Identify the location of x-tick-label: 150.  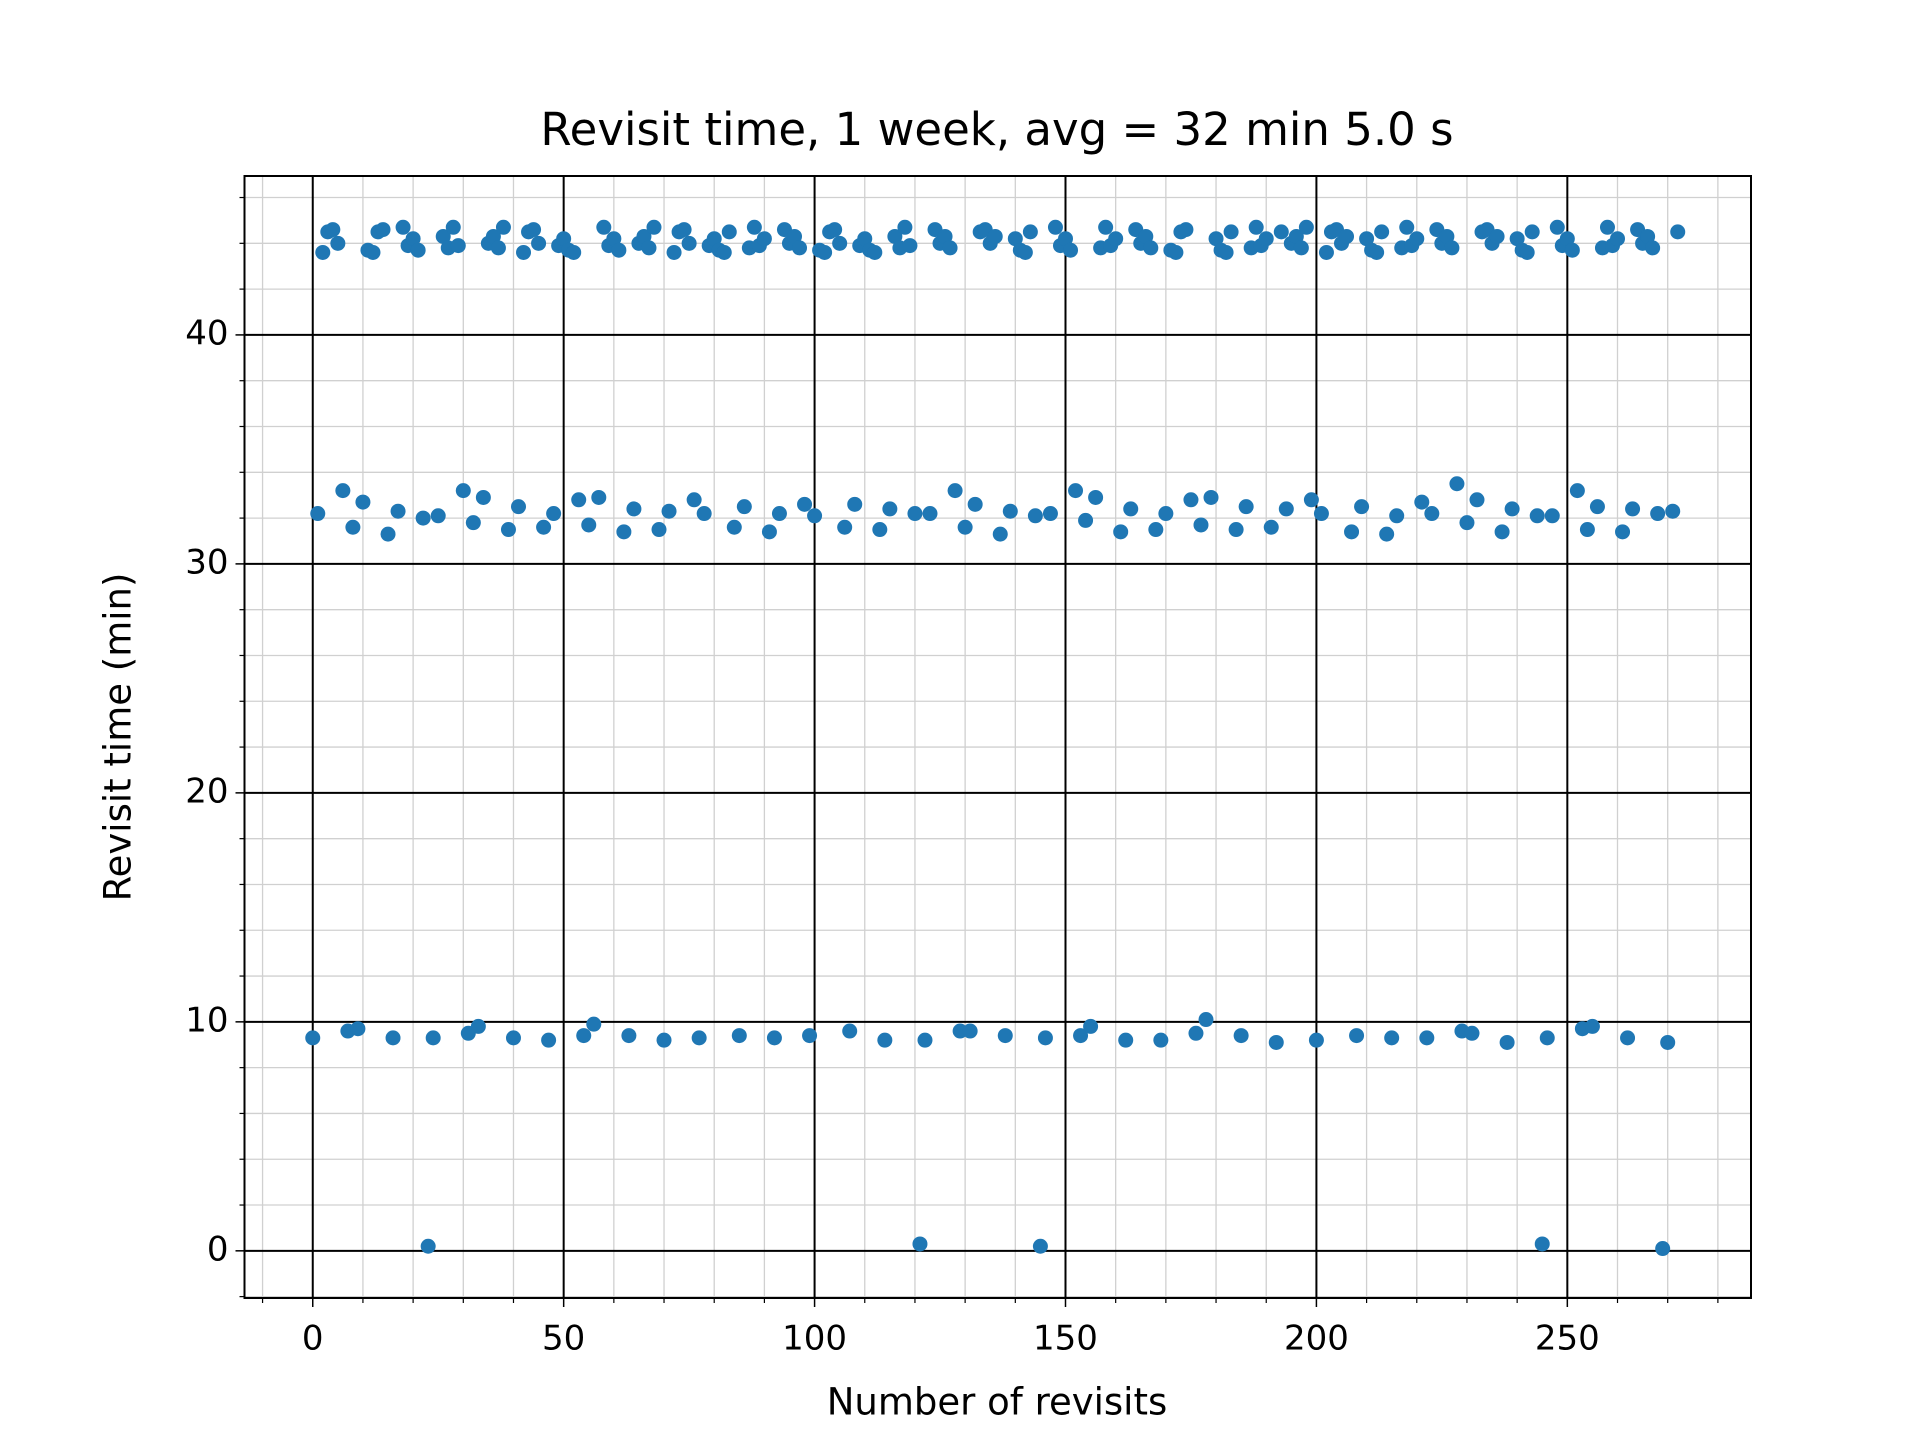
(1065, 1339).